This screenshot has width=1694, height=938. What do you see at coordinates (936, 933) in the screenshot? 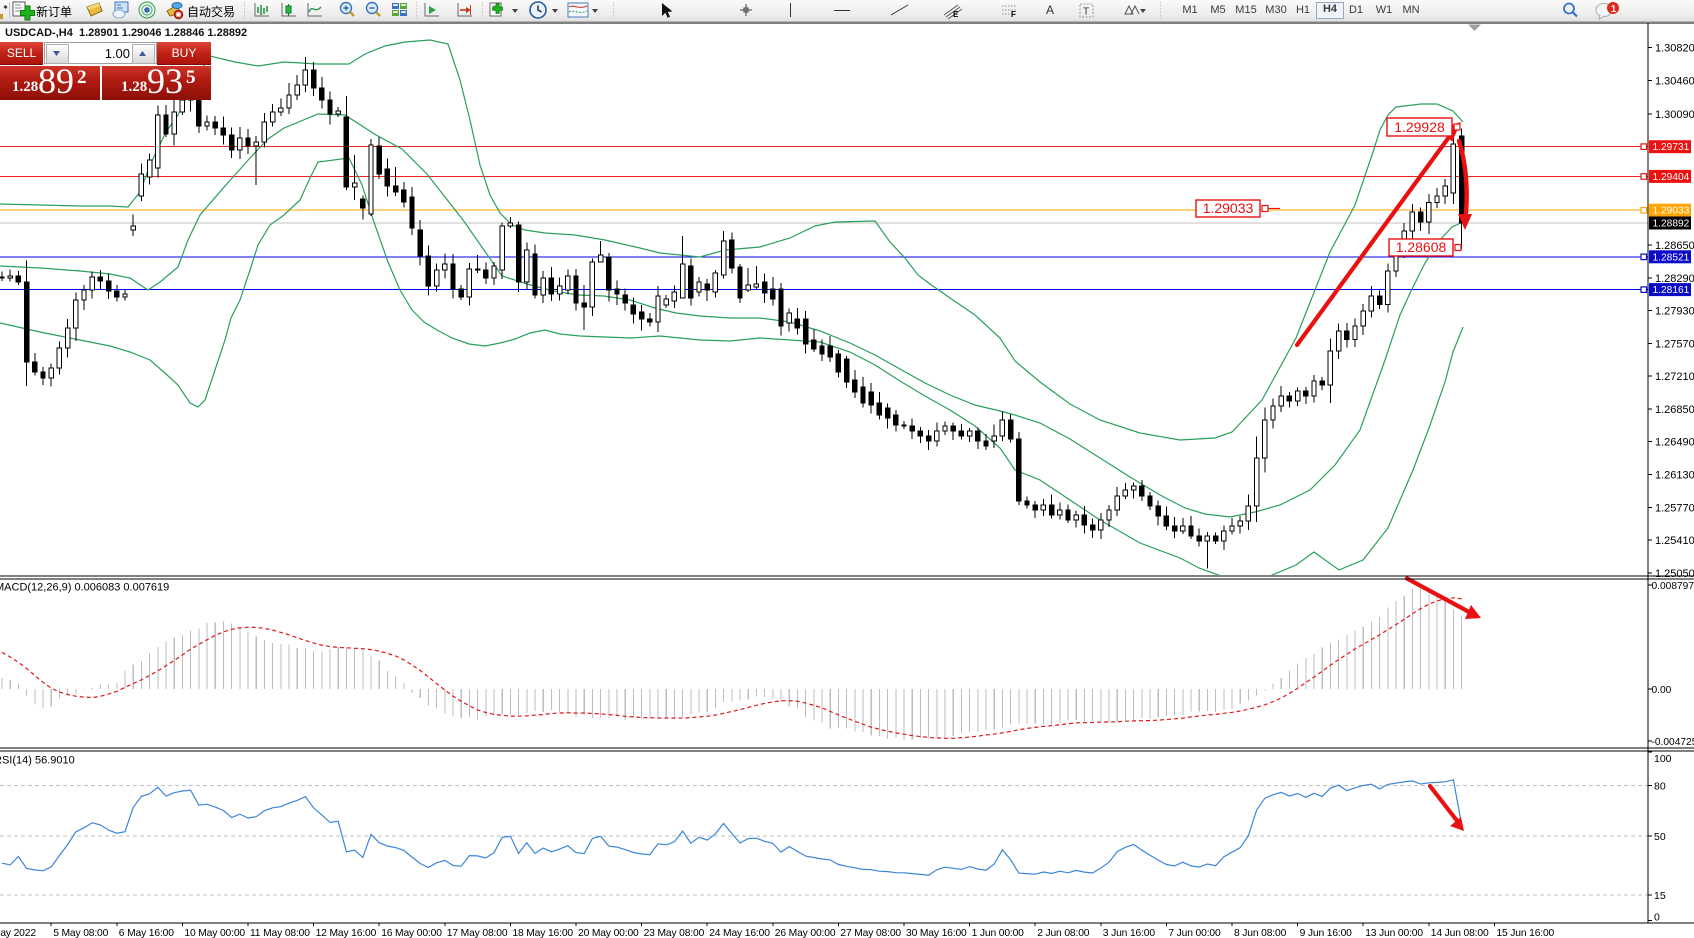
I see `svg-text: 30 May 16:00` at bounding box center [936, 933].